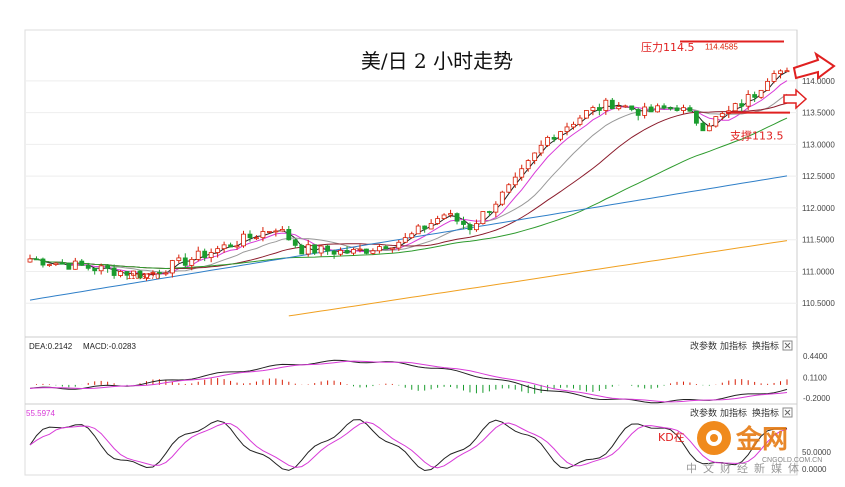 This screenshot has height=487, width=845. Describe the element at coordinates (792, 460) in the screenshot. I see `brand-site: CNGOLD.COM.CN` at that location.